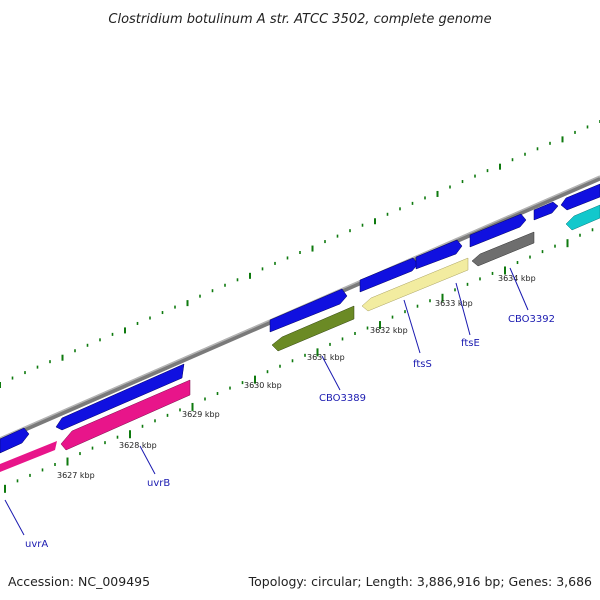 This screenshot has height=600, width=600. Describe the element at coordinates (531, 319) in the screenshot. I see `gene-label-cbo3392: CBO3392` at that location.